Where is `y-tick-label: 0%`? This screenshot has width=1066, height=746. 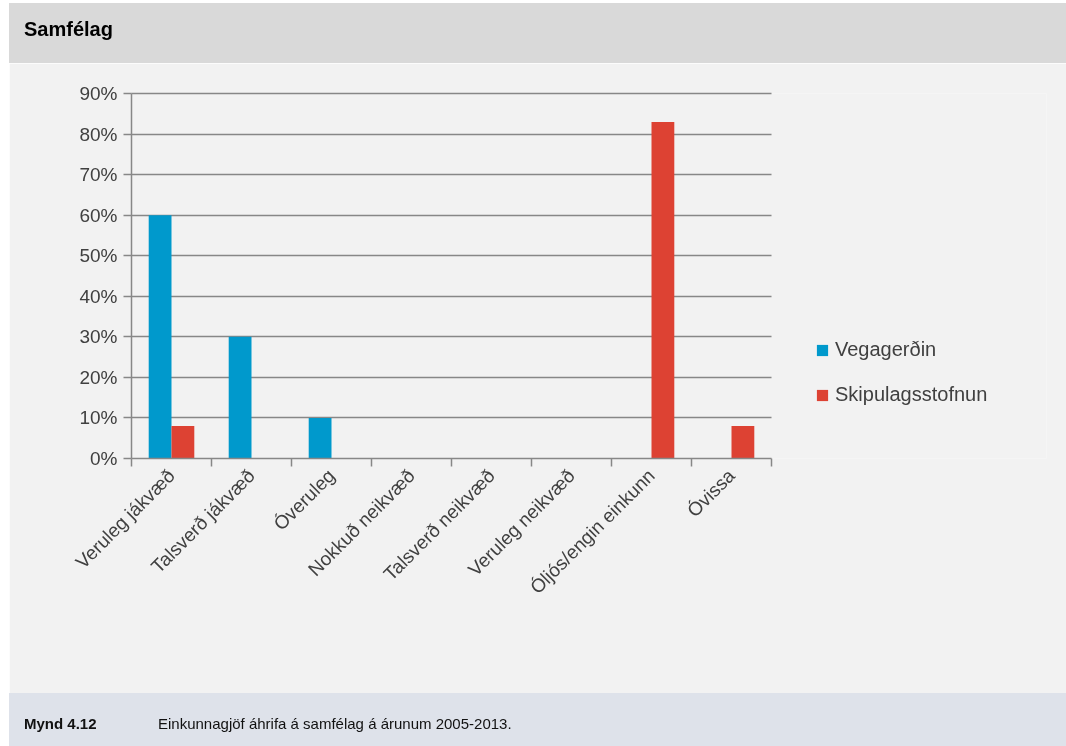
y-tick-label: 0% is located at coordinates (104, 458).